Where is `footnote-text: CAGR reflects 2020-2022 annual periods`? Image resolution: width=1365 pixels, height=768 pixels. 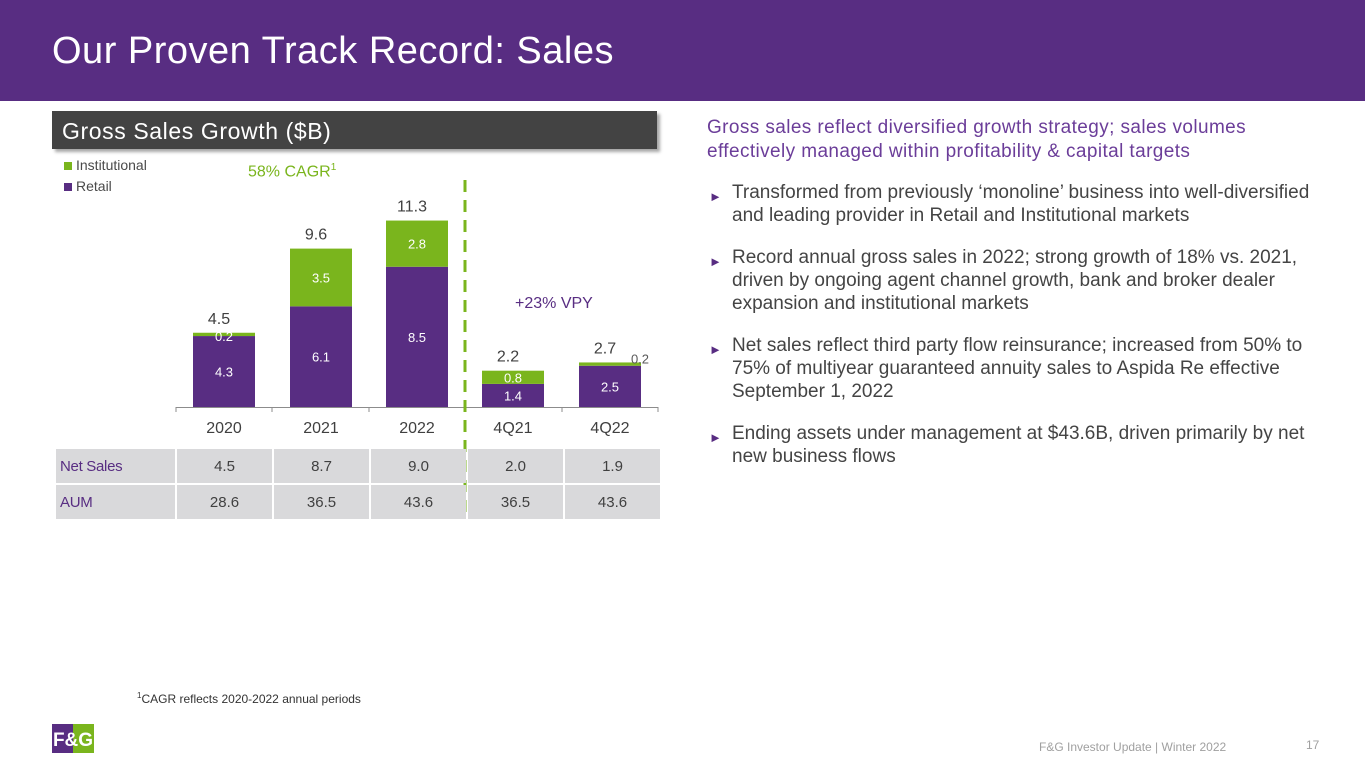 footnote-text: CAGR reflects 2020-2022 annual periods is located at coordinates (251, 699).